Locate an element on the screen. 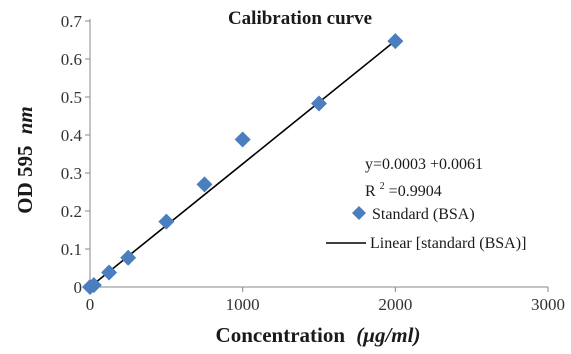 The height and width of the screenshot is (354, 571). r-squared-label: R 2 =0.9904 is located at coordinates (403, 188).